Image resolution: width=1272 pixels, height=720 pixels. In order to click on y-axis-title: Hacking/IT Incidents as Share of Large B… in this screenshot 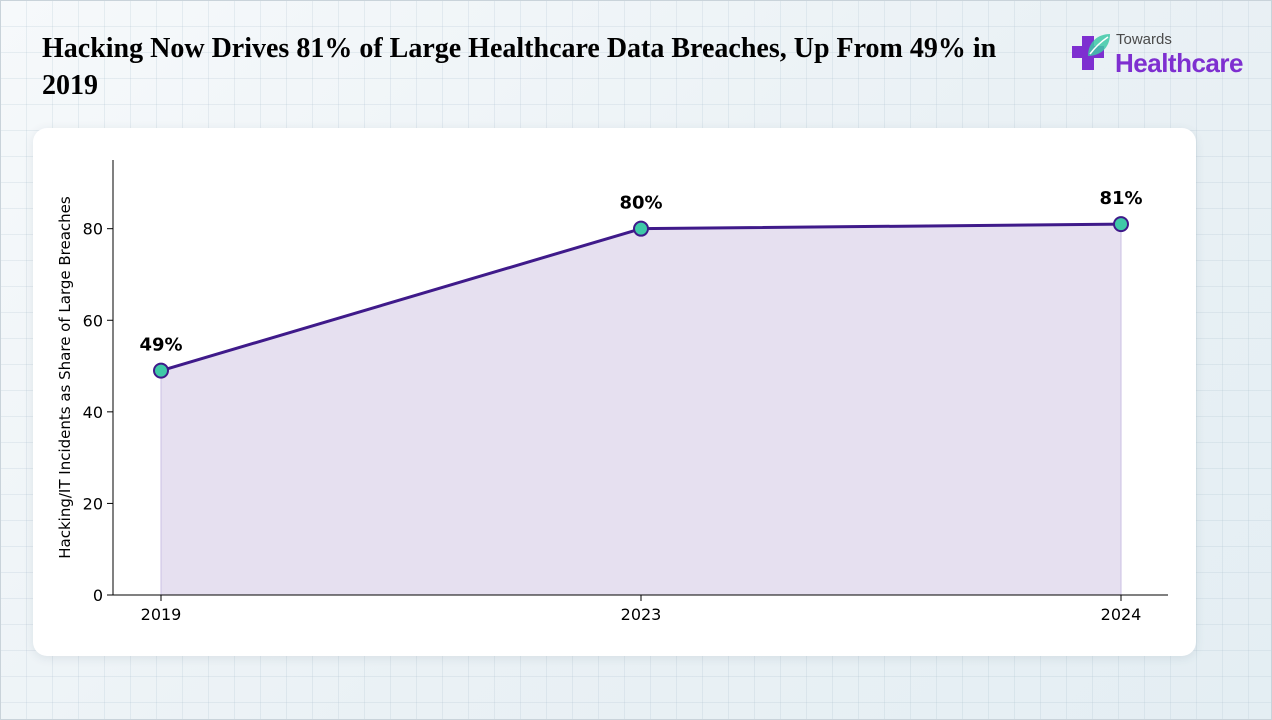, I will do `click(65, 377)`.